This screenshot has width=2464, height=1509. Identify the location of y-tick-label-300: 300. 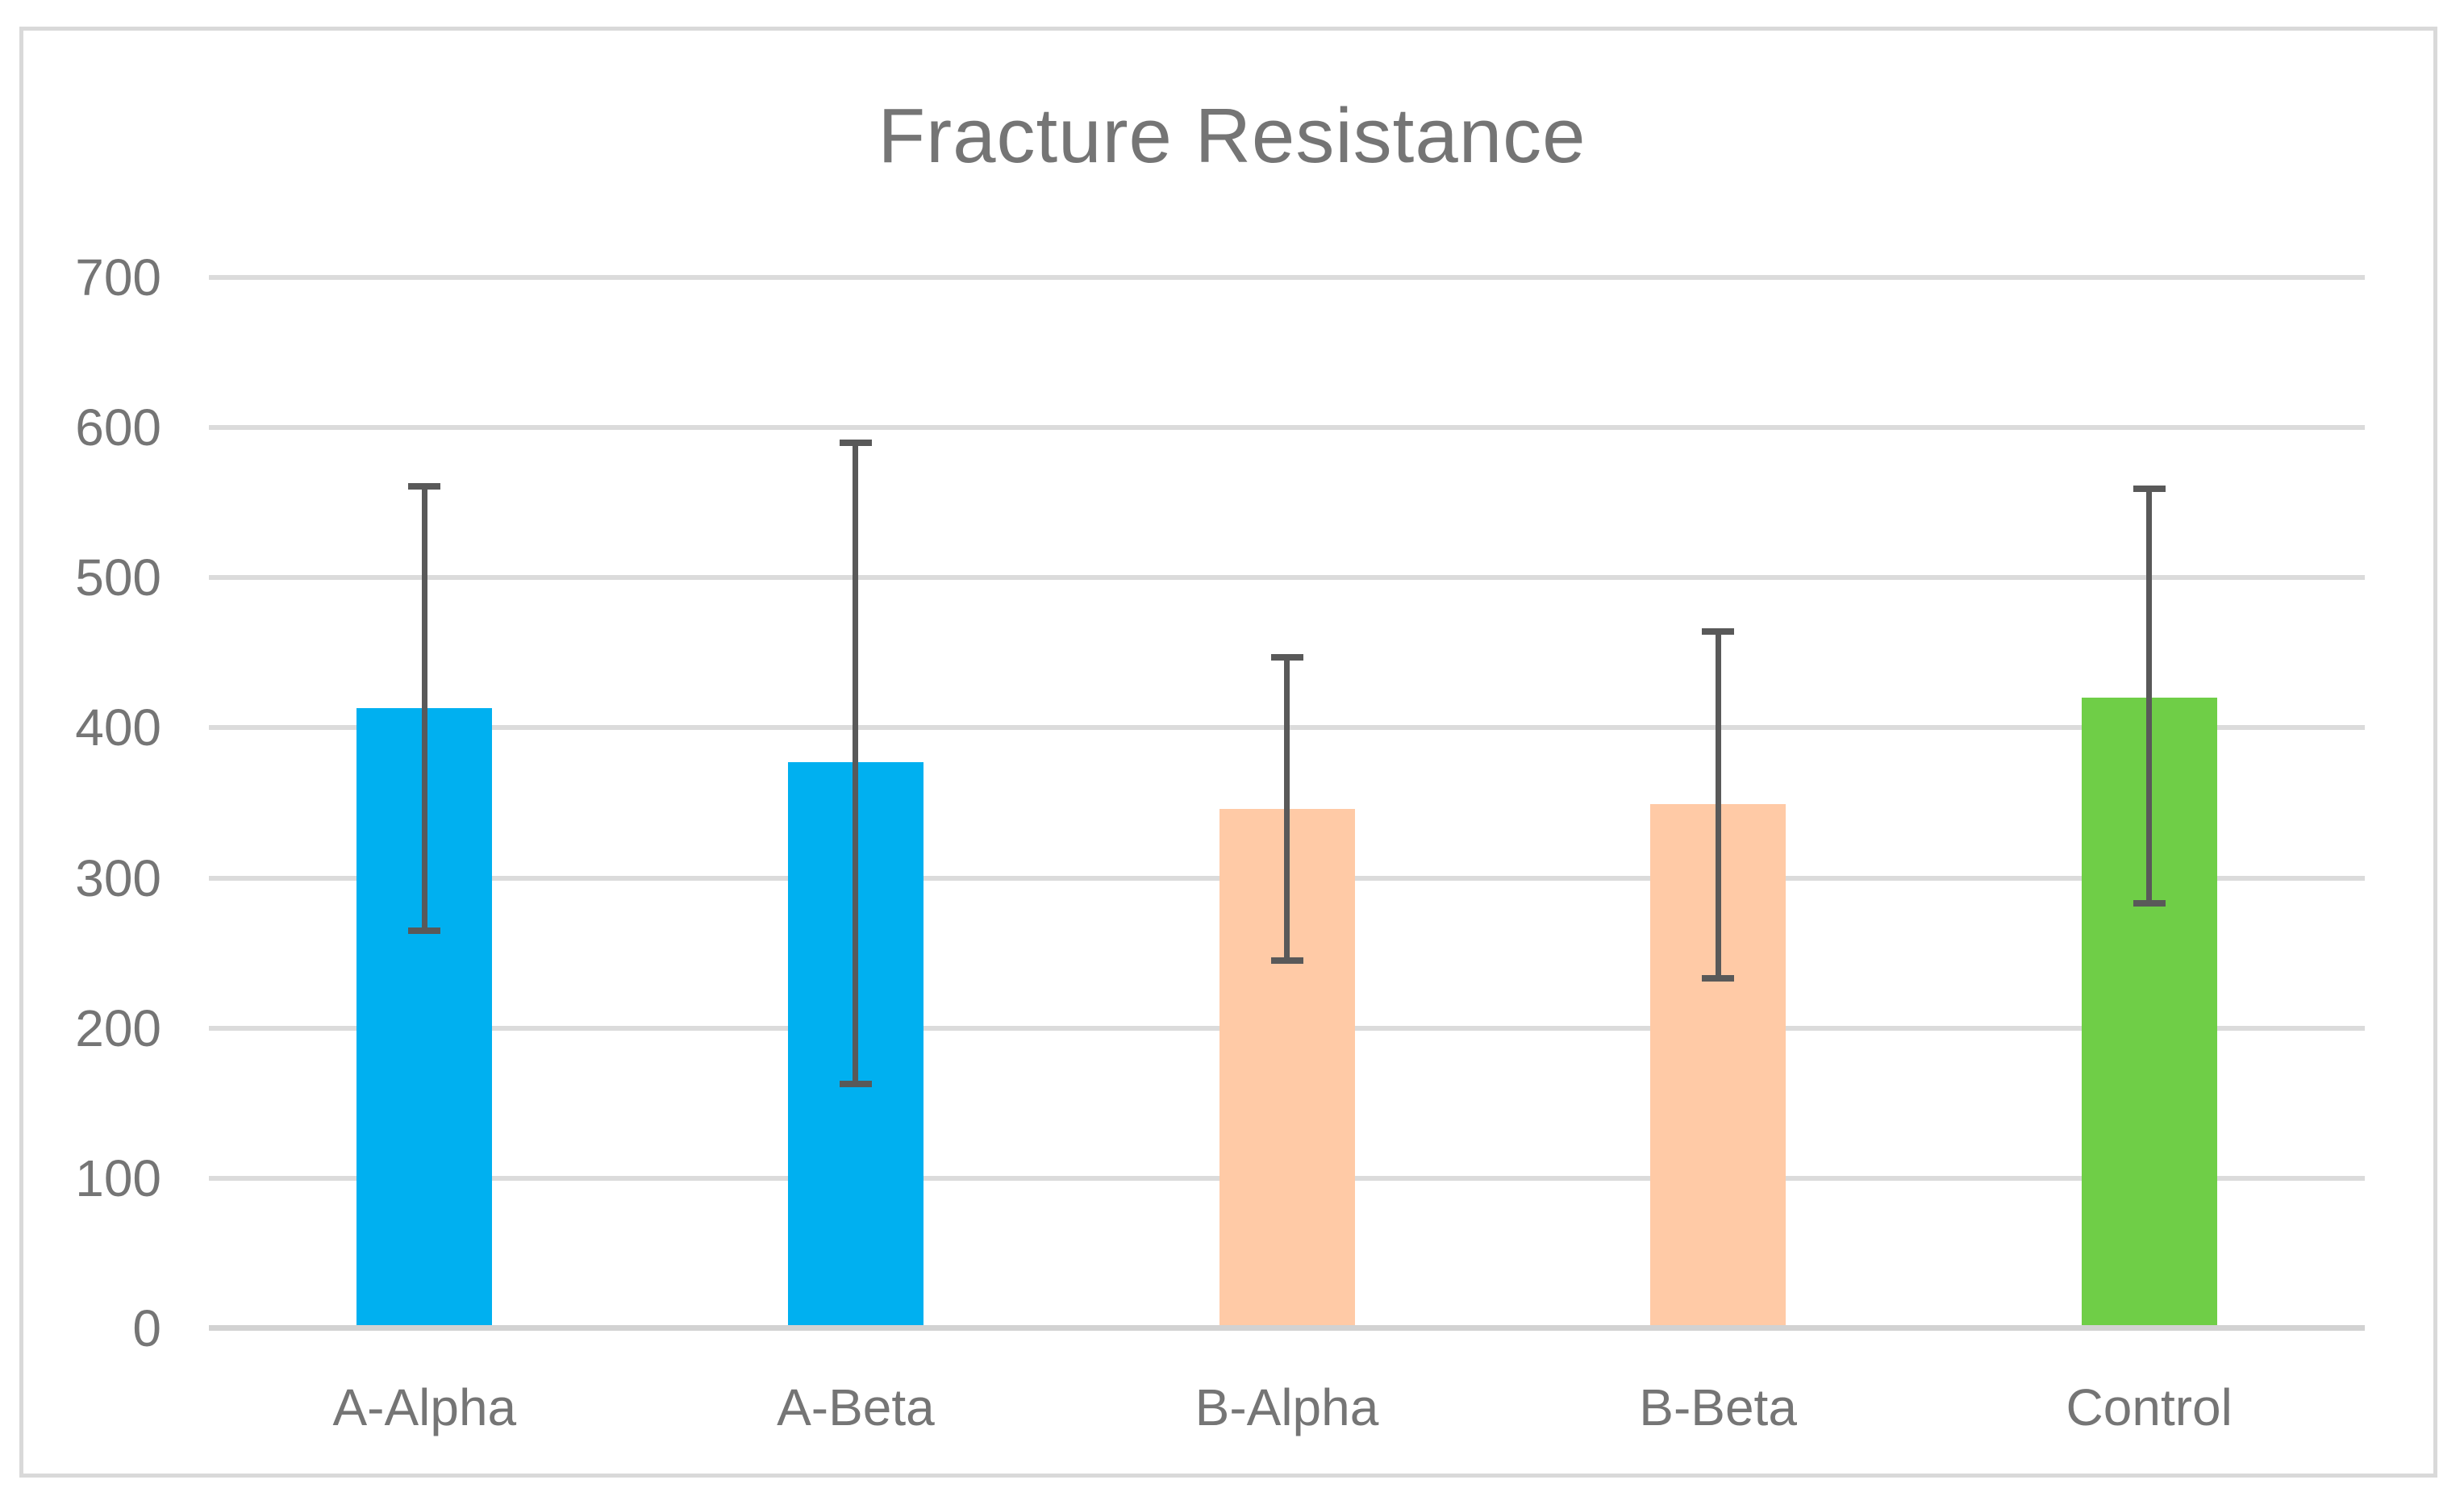
(118, 877).